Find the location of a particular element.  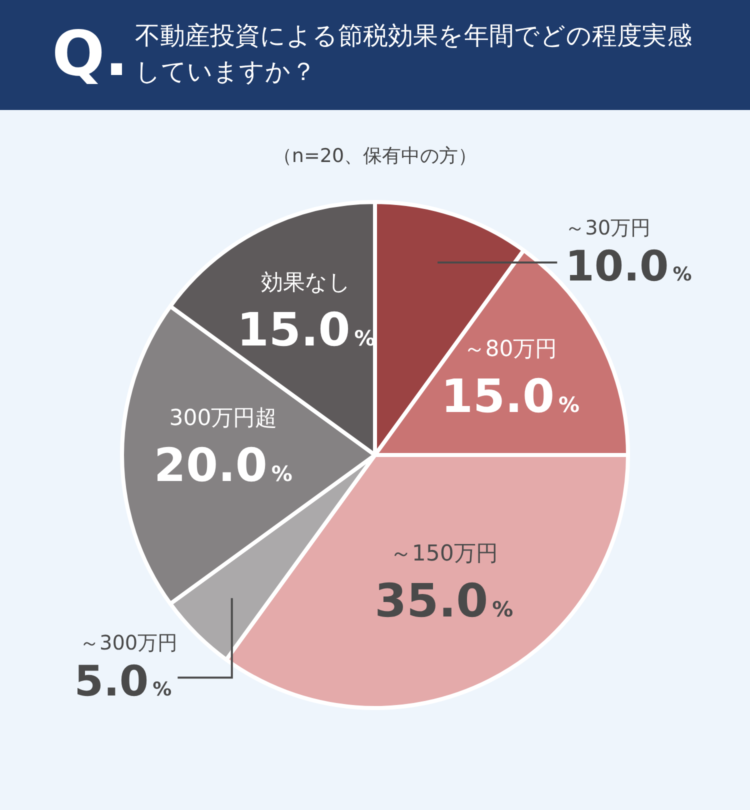

chart-subtitle: （n=20、保有中の方） is located at coordinates (375, 156).